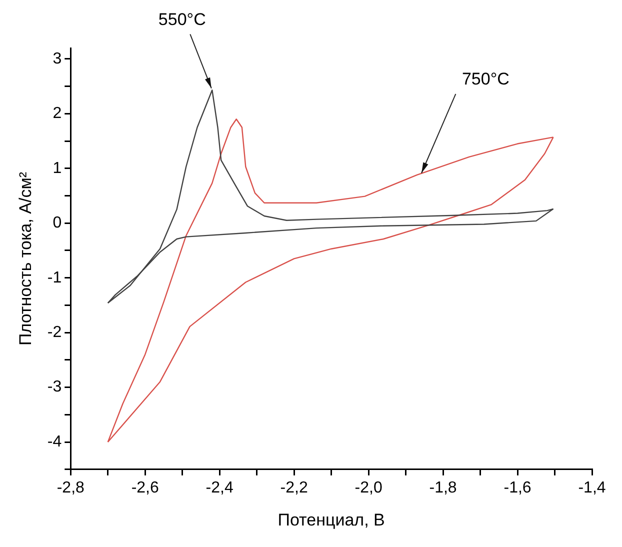 The width and height of the screenshot is (622, 547). Describe the element at coordinates (57, 223) in the screenshot. I see `y-tick-label: 0` at that location.